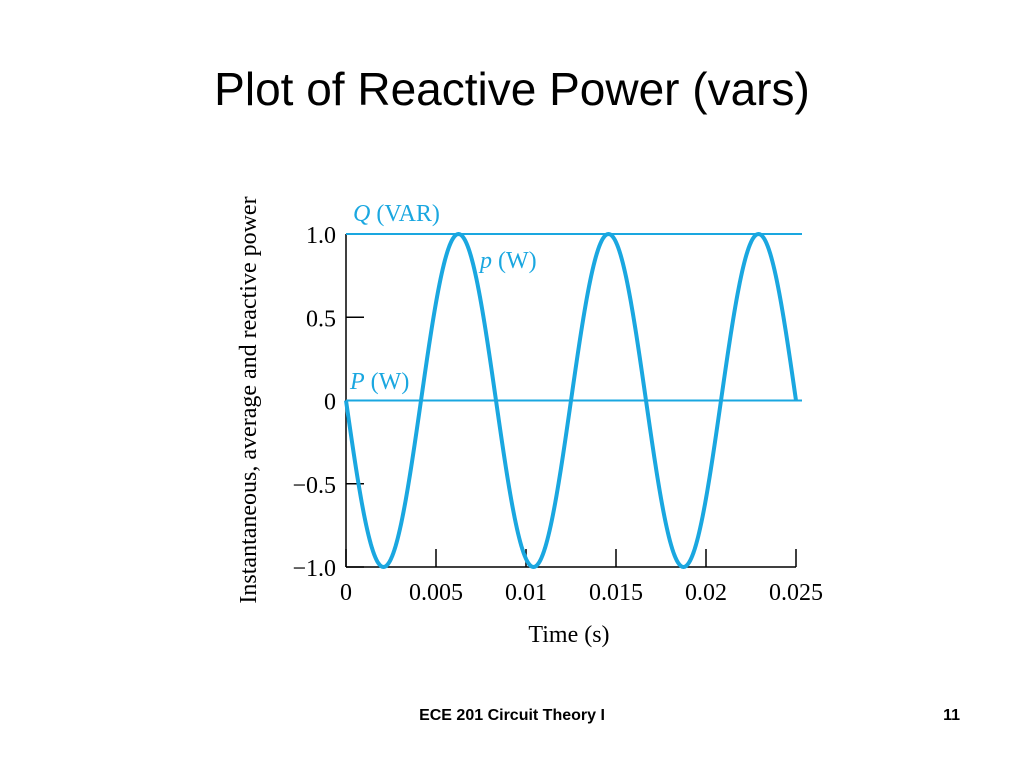 Image resolution: width=1024 pixels, height=768 pixels. I want to click on page-number: 11, so click(951, 715).